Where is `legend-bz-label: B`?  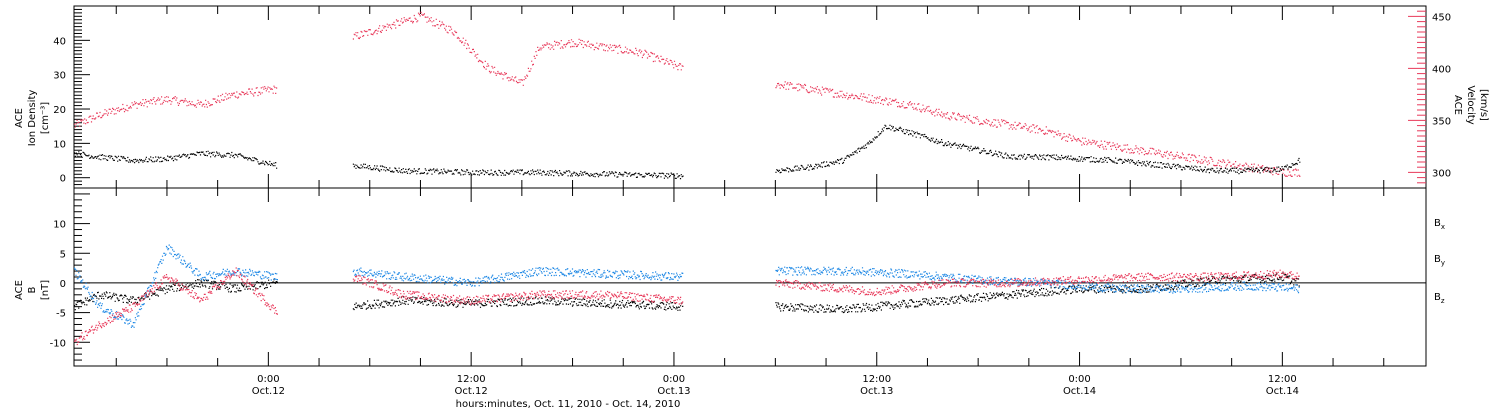
legend-bz-label: B is located at coordinates (1437, 297).